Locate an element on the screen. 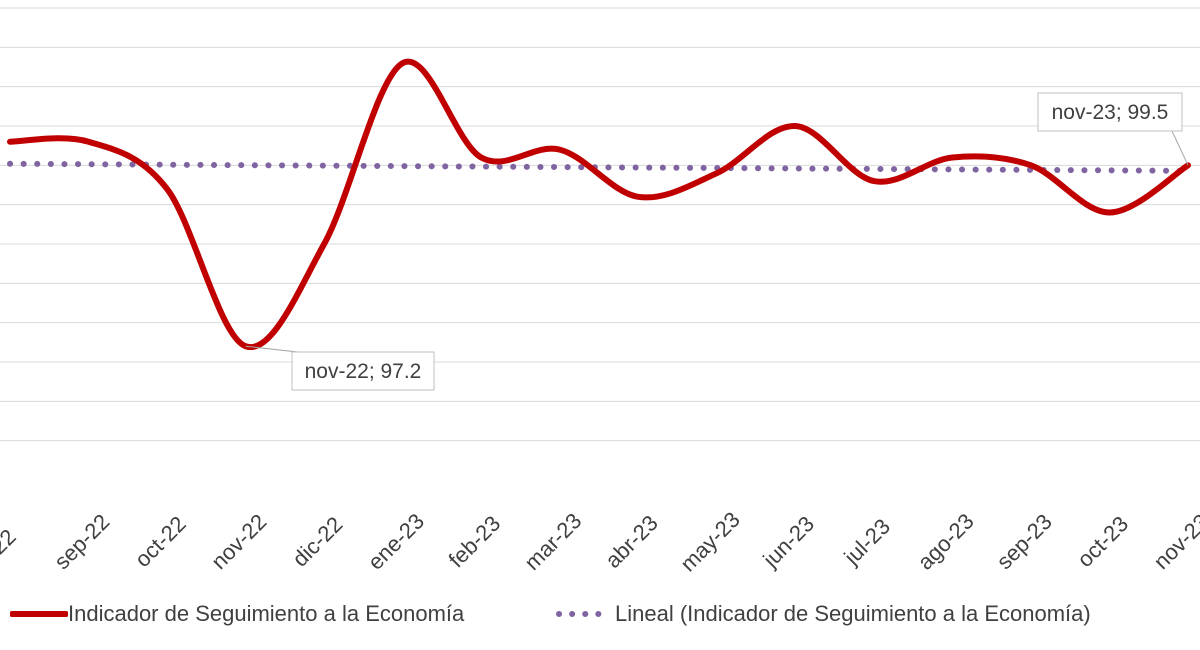 The width and height of the screenshot is (1200, 650). legend-item-main: Indicador de Seguimiento a la Economía is located at coordinates (237, 614).